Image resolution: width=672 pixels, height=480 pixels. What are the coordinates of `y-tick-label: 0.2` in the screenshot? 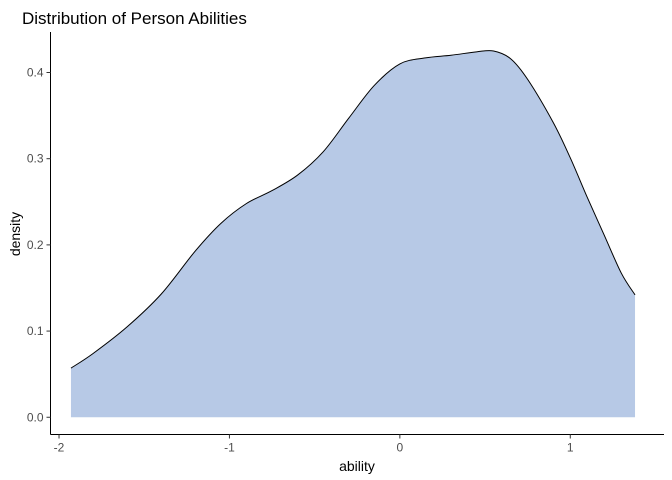 It's located at (35, 245).